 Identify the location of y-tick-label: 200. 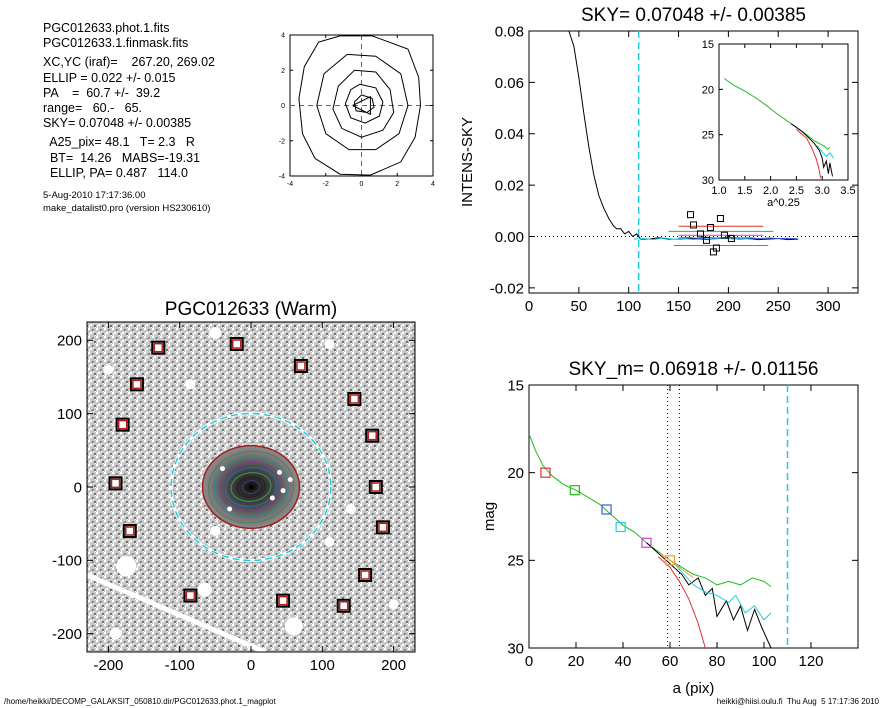
(69, 341).